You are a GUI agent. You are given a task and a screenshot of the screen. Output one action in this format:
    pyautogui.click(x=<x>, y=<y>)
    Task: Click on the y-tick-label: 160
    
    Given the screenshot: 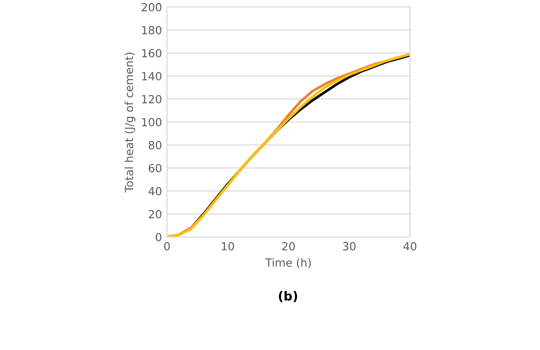 What is the action you would take?
    pyautogui.click(x=152, y=53)
    